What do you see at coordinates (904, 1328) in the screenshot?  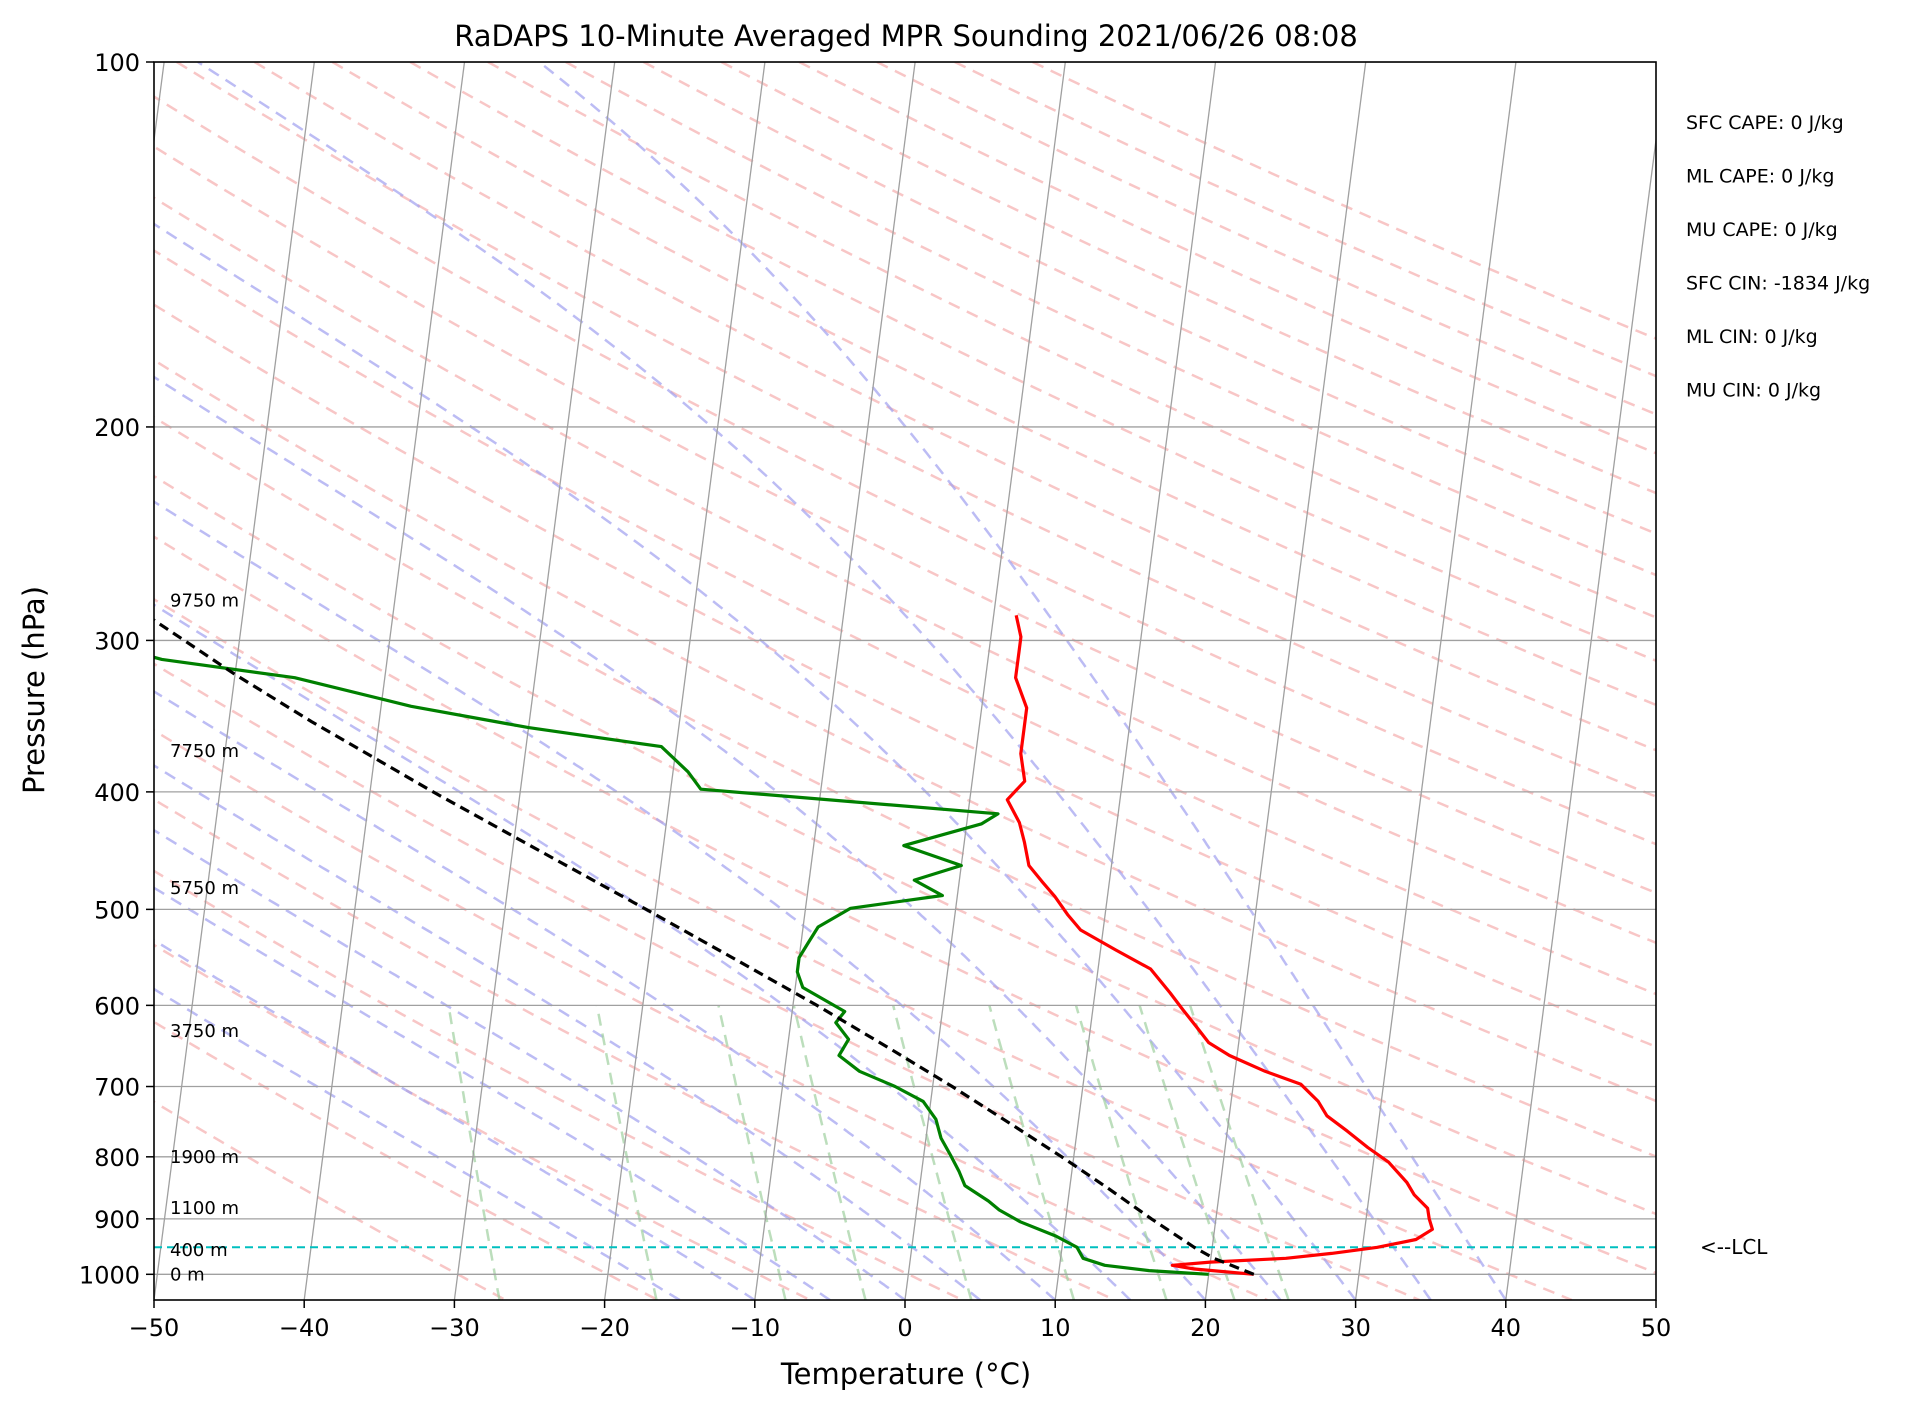 I see `x-tick-label: 0` at bounding box center [904, 1328].